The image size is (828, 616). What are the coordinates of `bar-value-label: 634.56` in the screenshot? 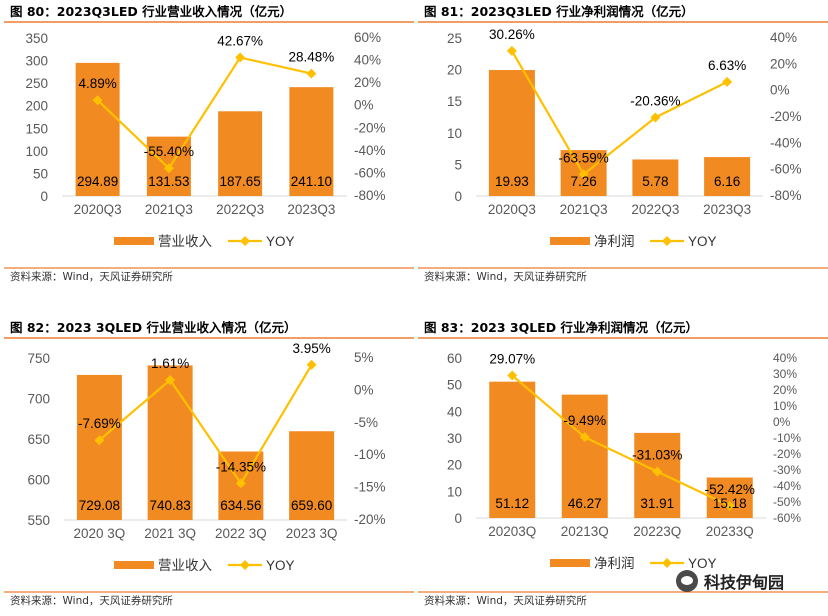 It's located at (240, 505).